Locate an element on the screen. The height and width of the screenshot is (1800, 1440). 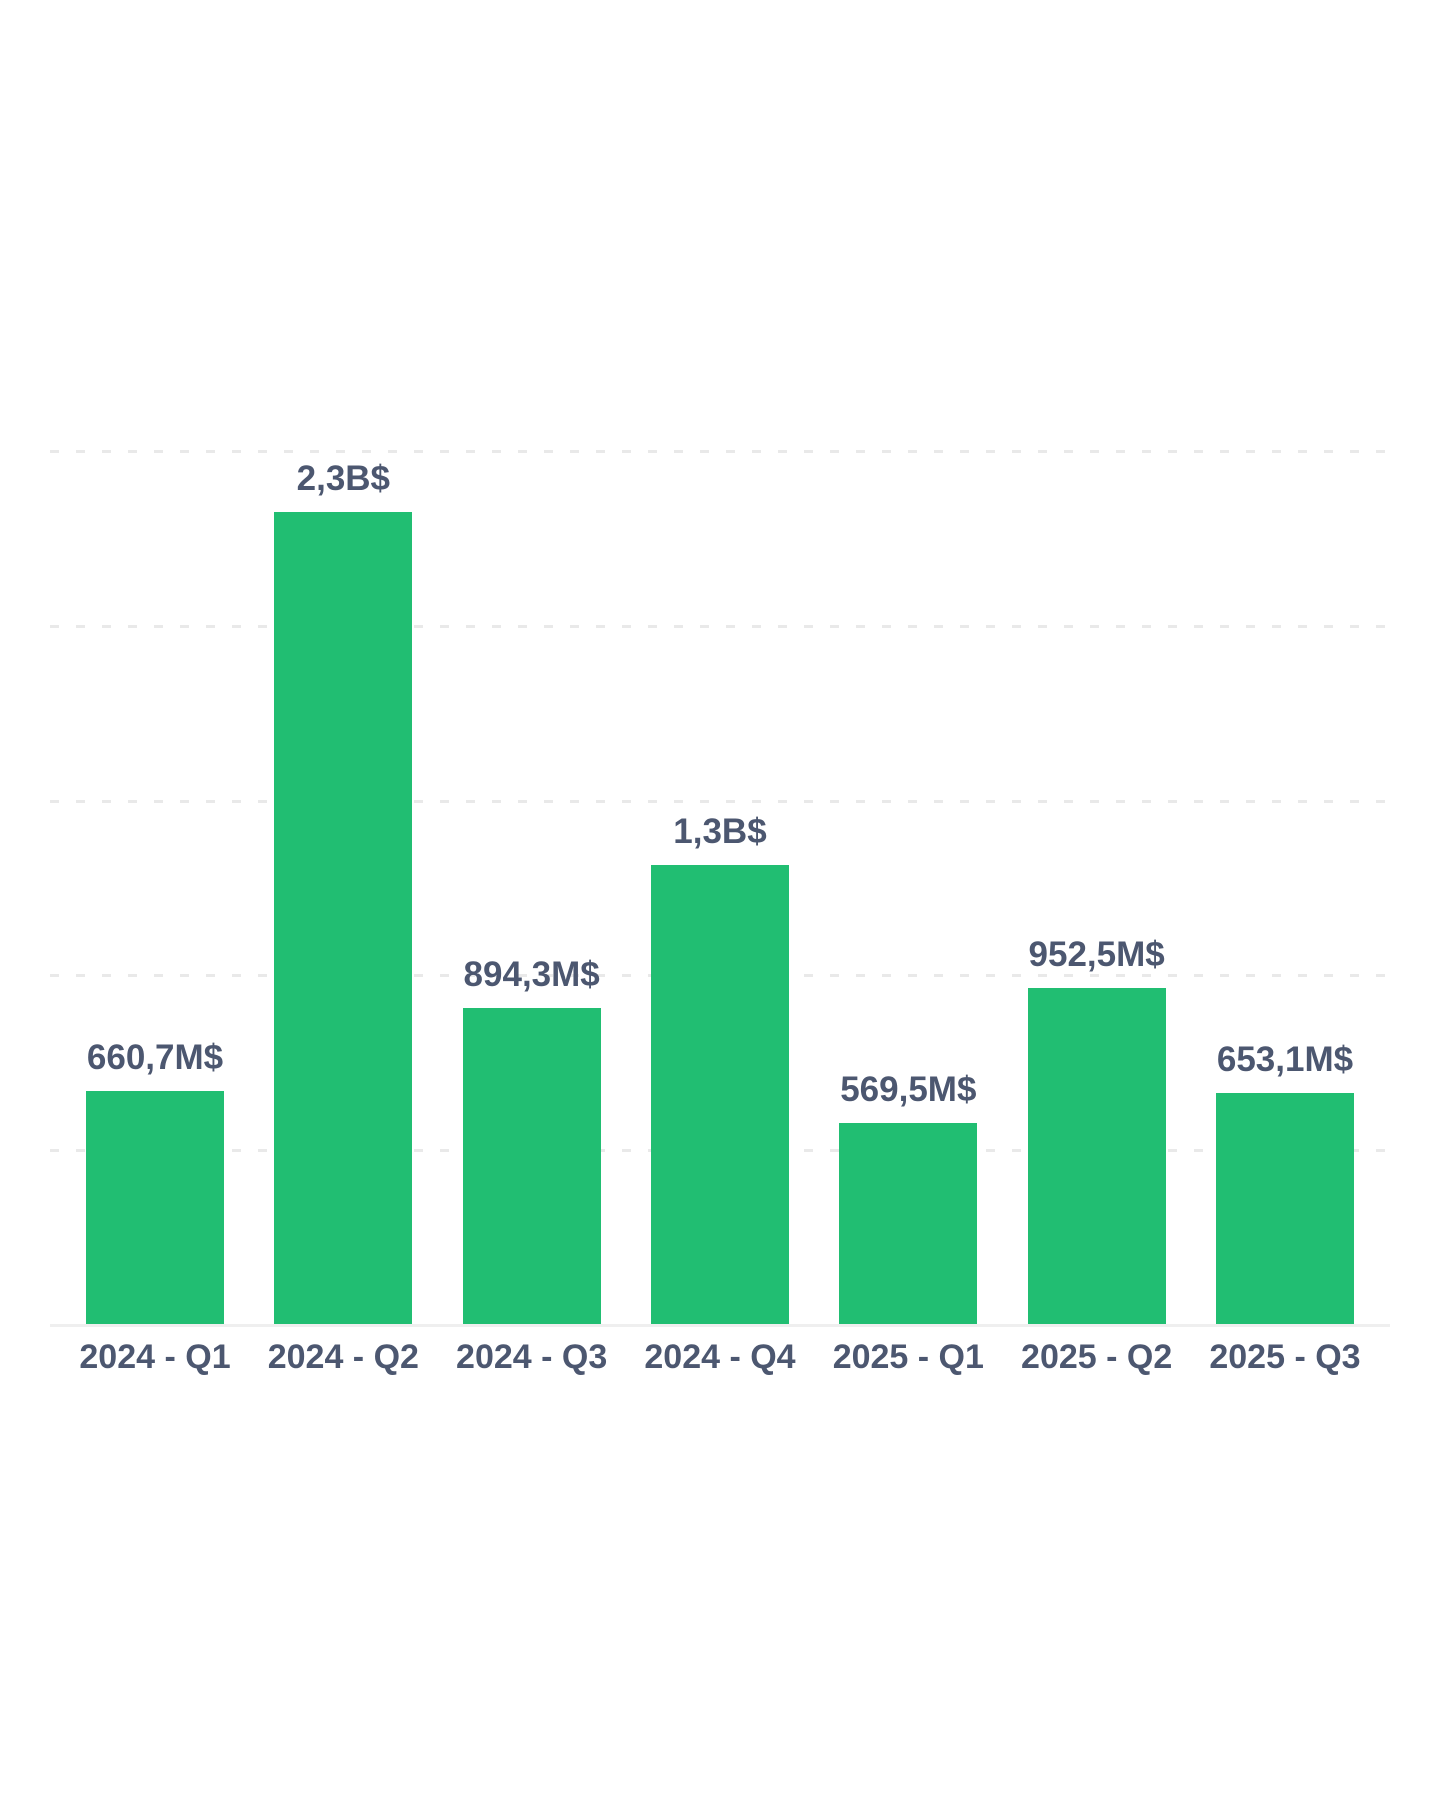
bar-group: 1,3B$ is located at coordinates (720, 662).